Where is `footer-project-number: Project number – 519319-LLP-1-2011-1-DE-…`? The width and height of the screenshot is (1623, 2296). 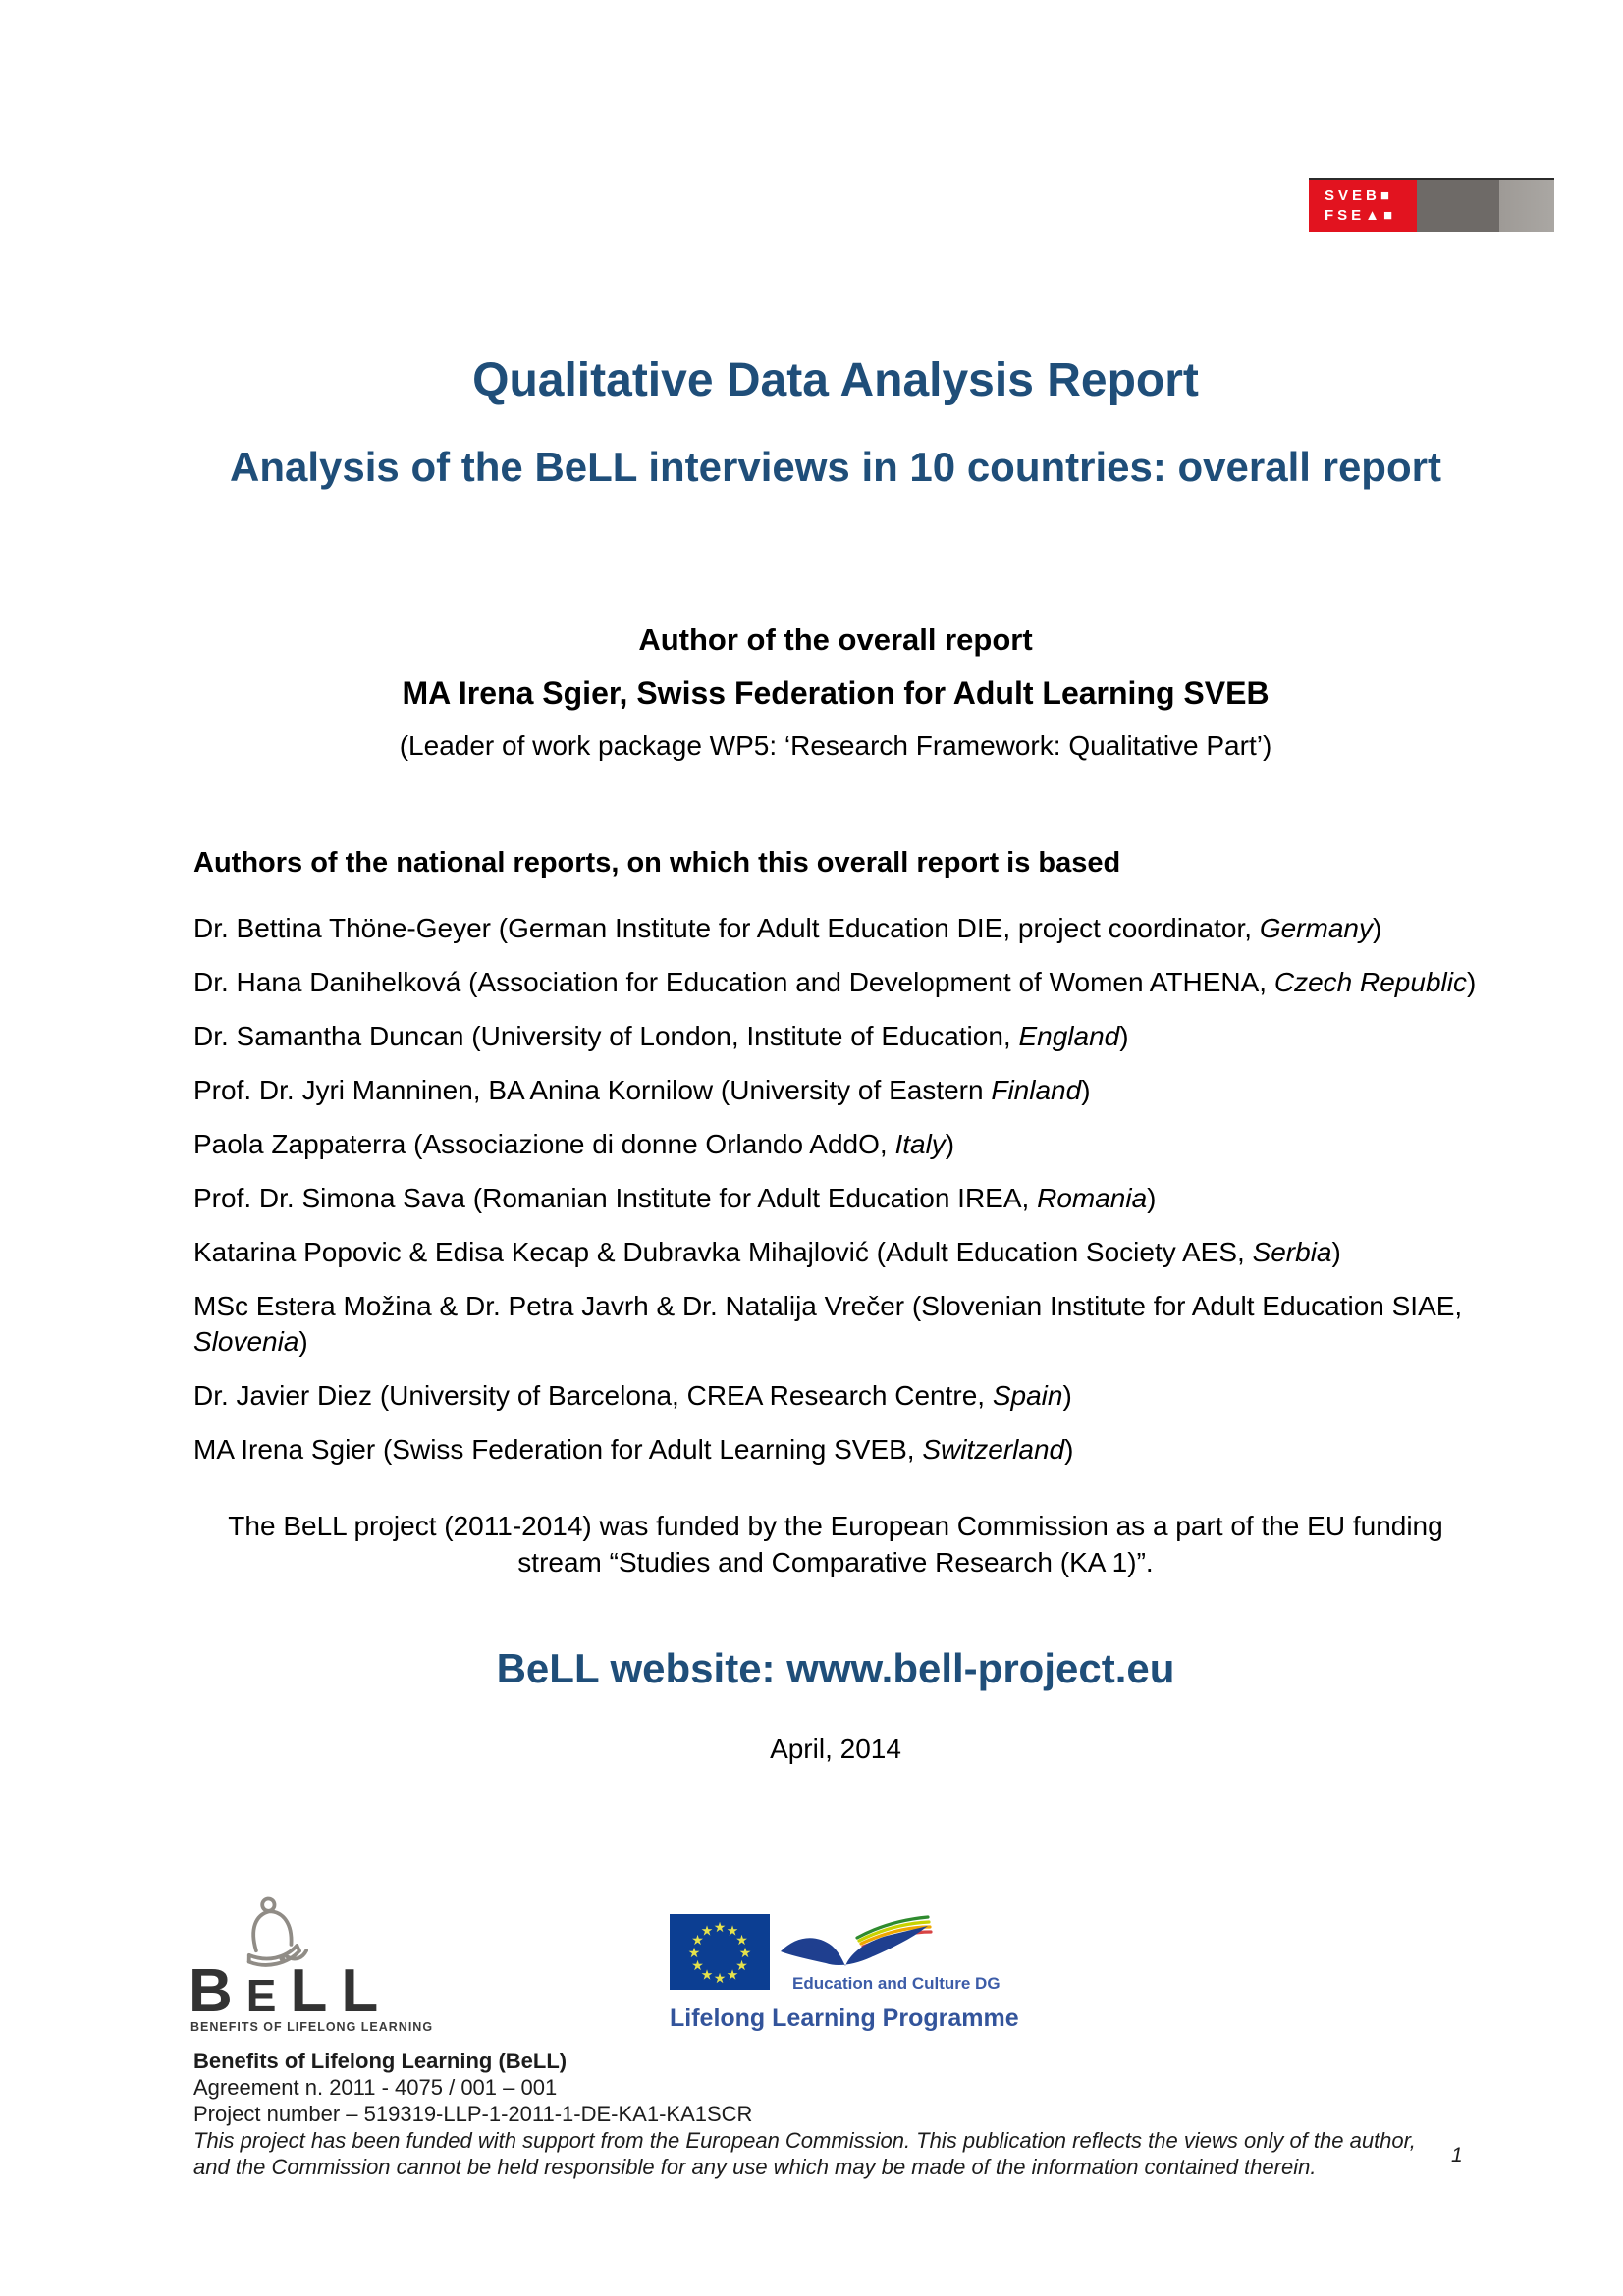
footer-project-number: Project number – 519319-LLP-1-2011-1-DE-… is located at coordinates (473, 2114).